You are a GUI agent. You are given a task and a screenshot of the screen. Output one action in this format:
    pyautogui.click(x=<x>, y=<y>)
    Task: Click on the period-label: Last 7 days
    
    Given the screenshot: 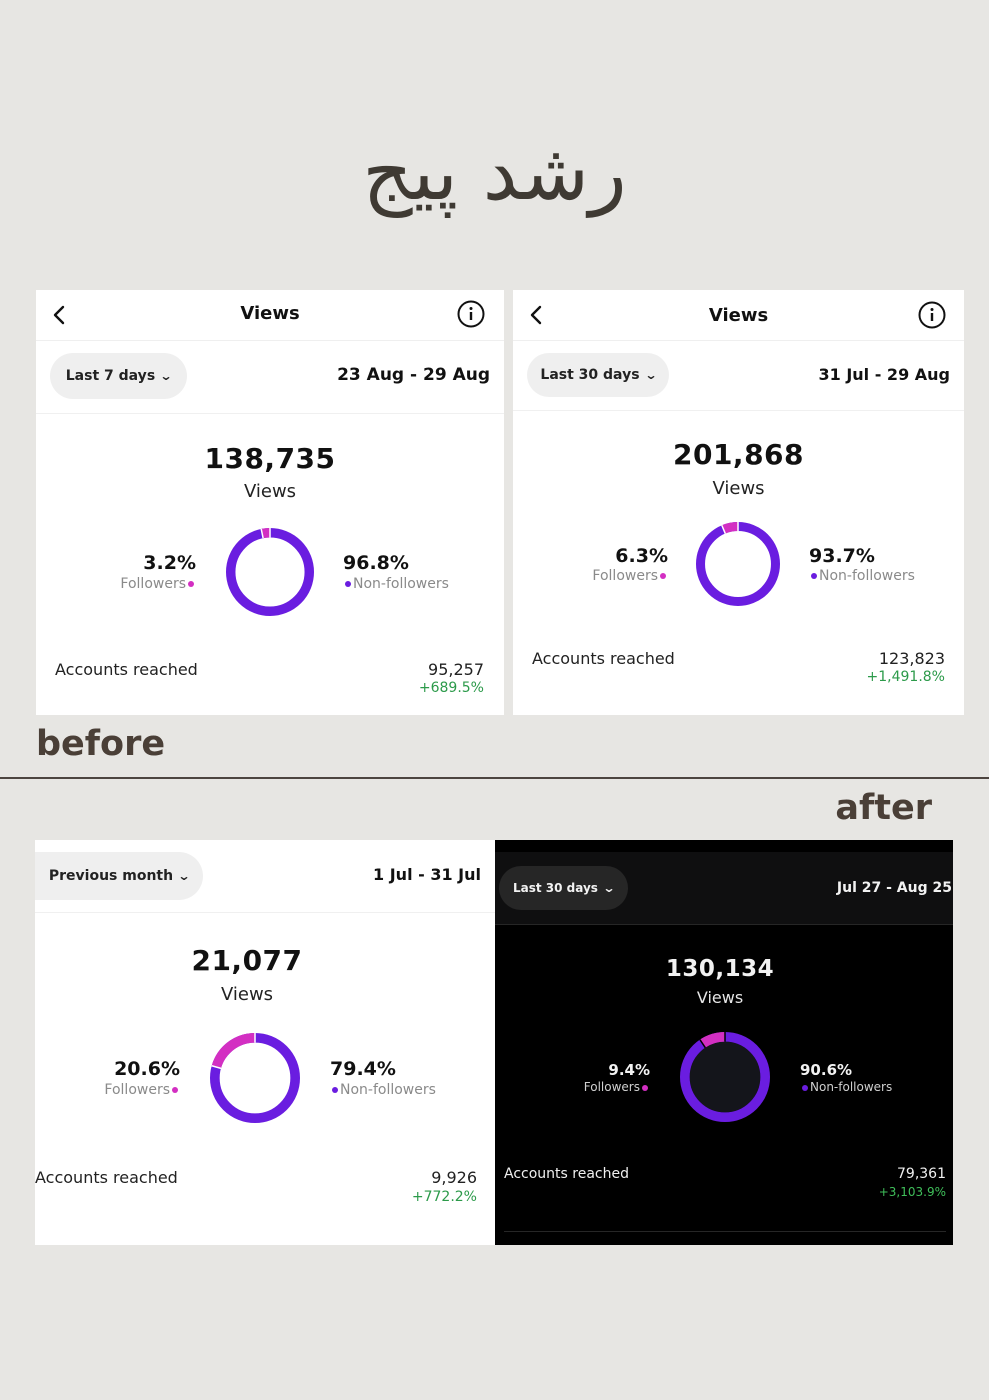 What is the action you would take?
    pyautogui.click(x=110, y=376)
    